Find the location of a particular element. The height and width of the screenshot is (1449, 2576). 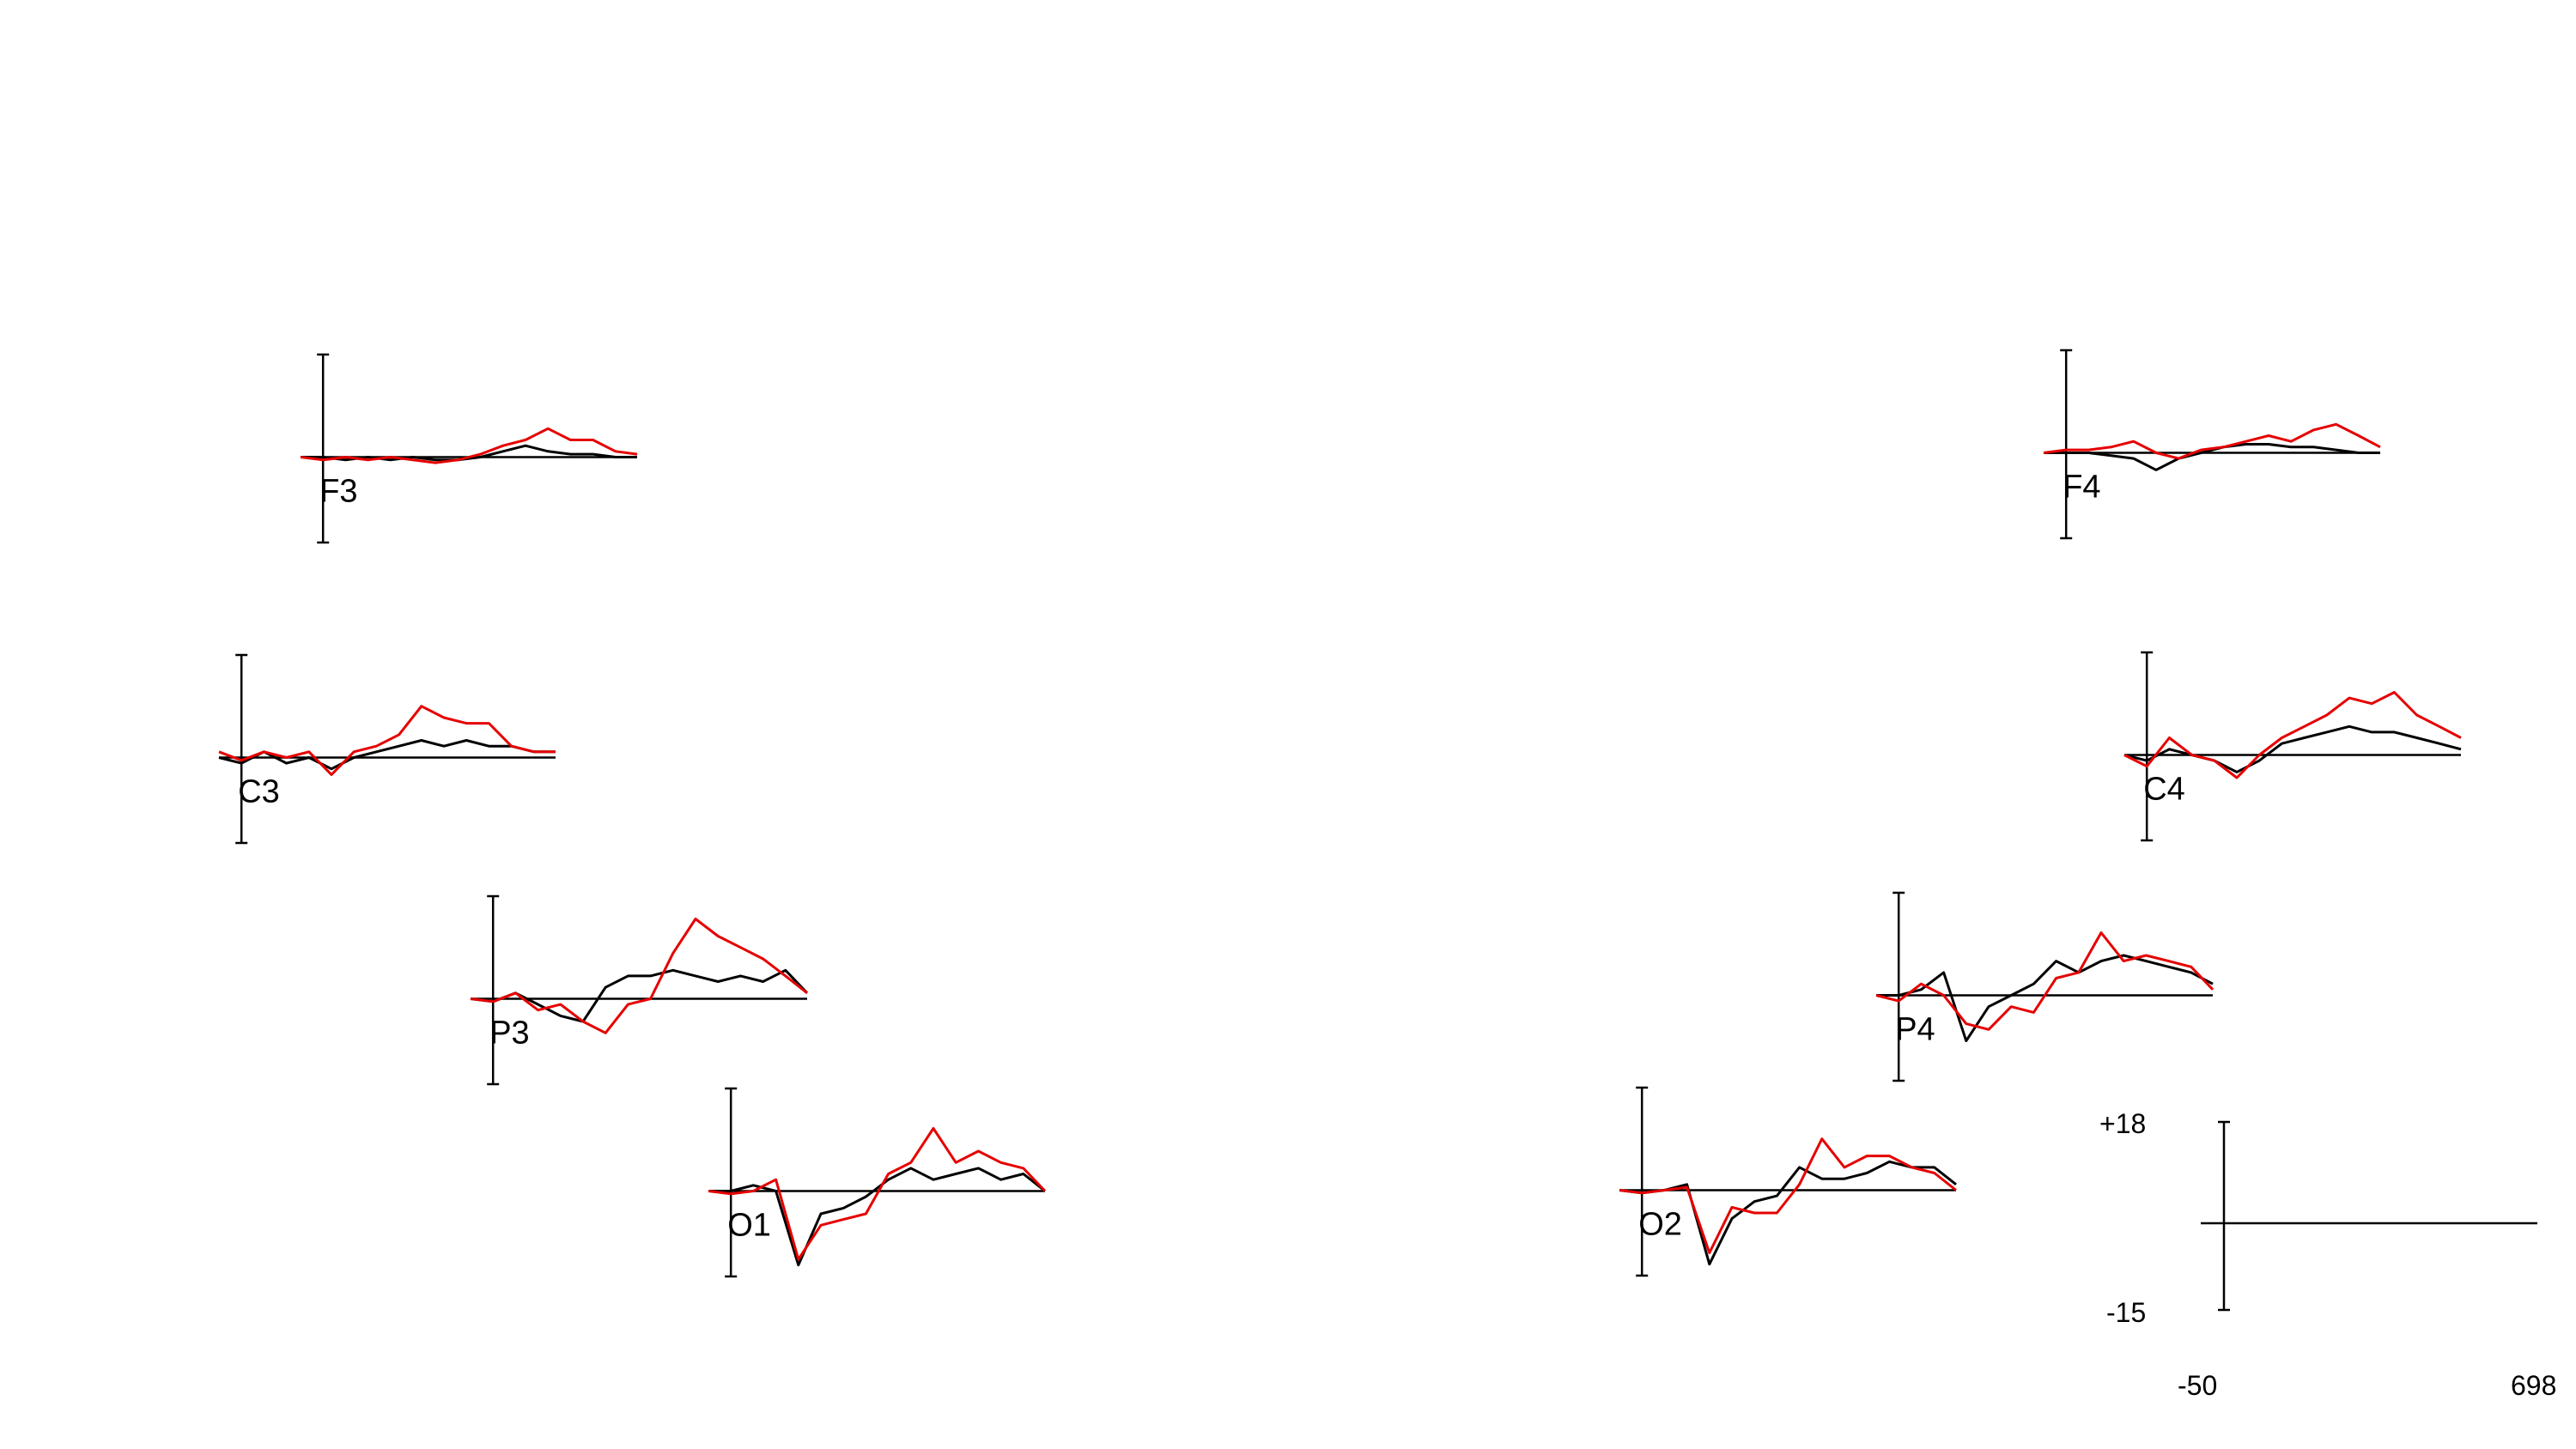

panel-c4: C4 is located at coordinates (2292, 746).